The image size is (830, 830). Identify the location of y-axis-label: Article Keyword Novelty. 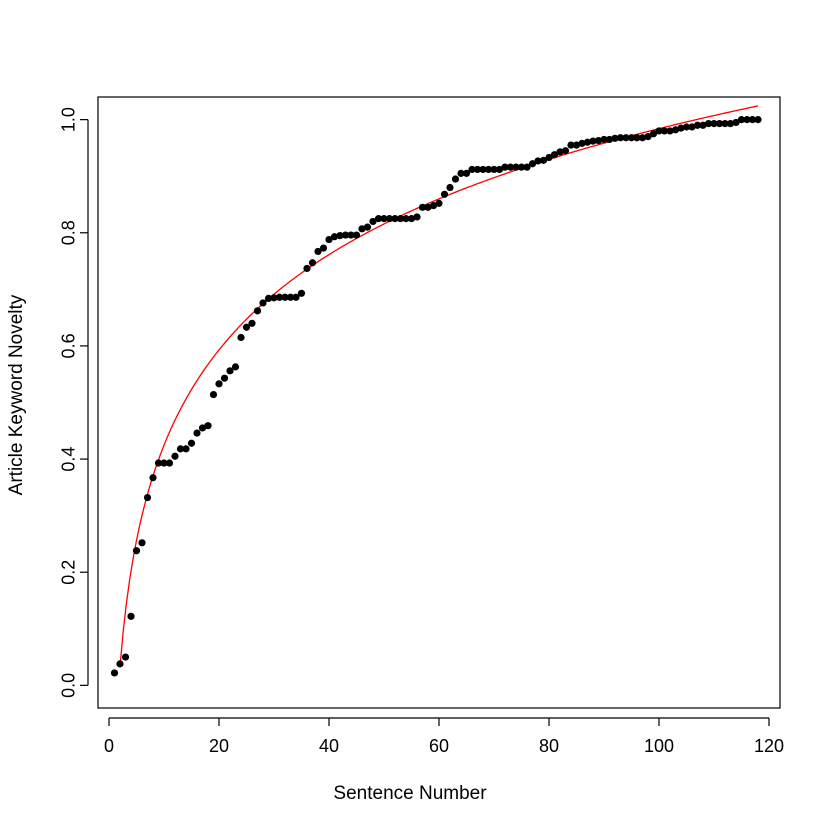
(16, 394).